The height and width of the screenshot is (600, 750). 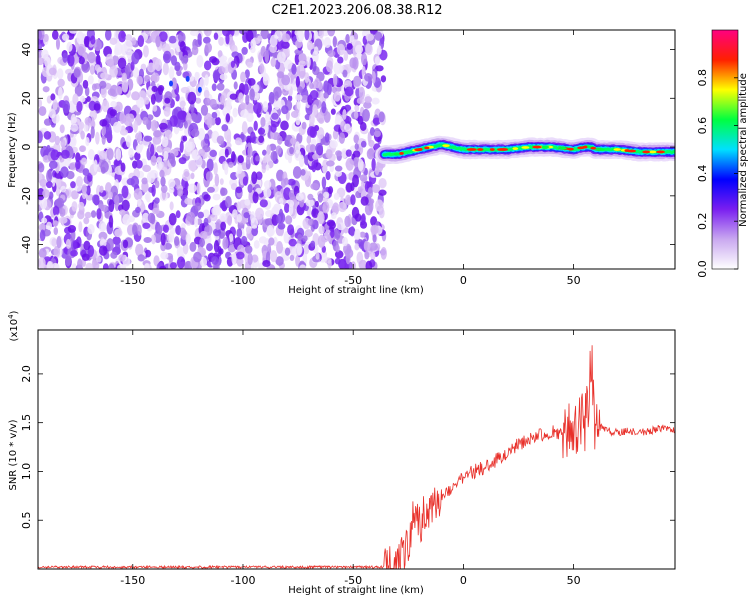 I want to click on x-tick-label: 50, so click(x=574, y=580).